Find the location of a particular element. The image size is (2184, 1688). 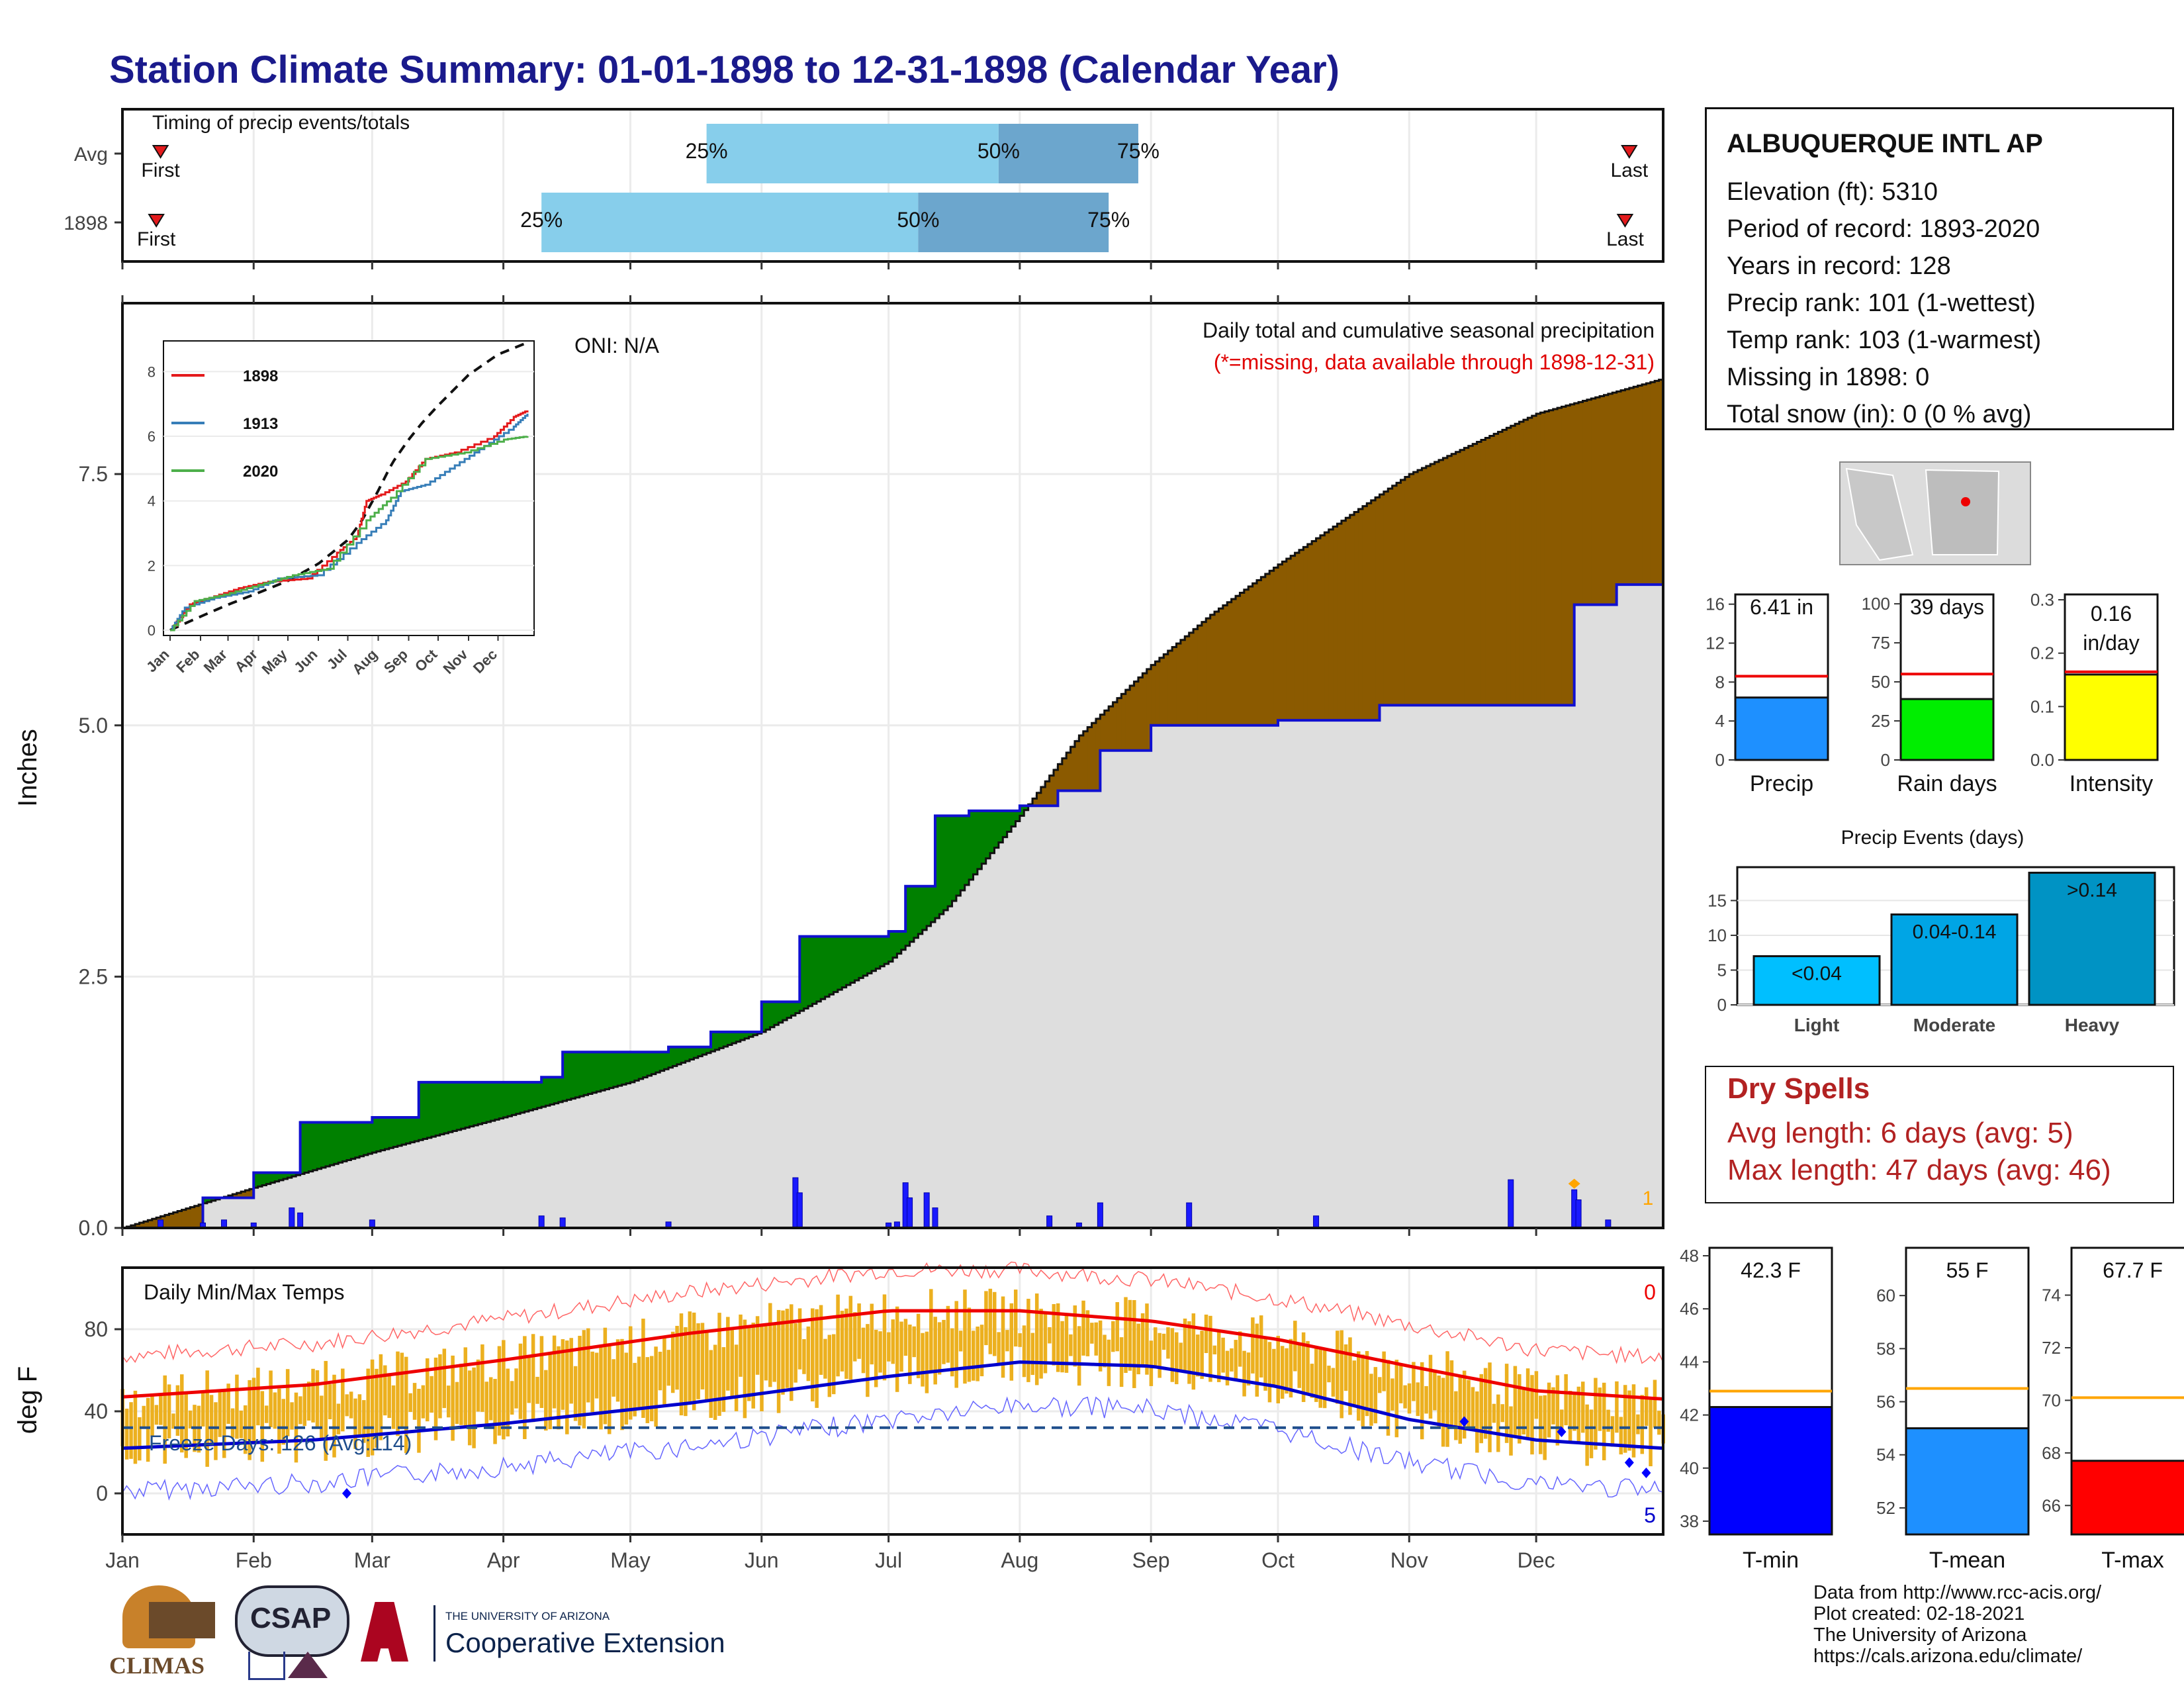

temp-bar-tick: 74 is located at coordinates (2051, 1295).